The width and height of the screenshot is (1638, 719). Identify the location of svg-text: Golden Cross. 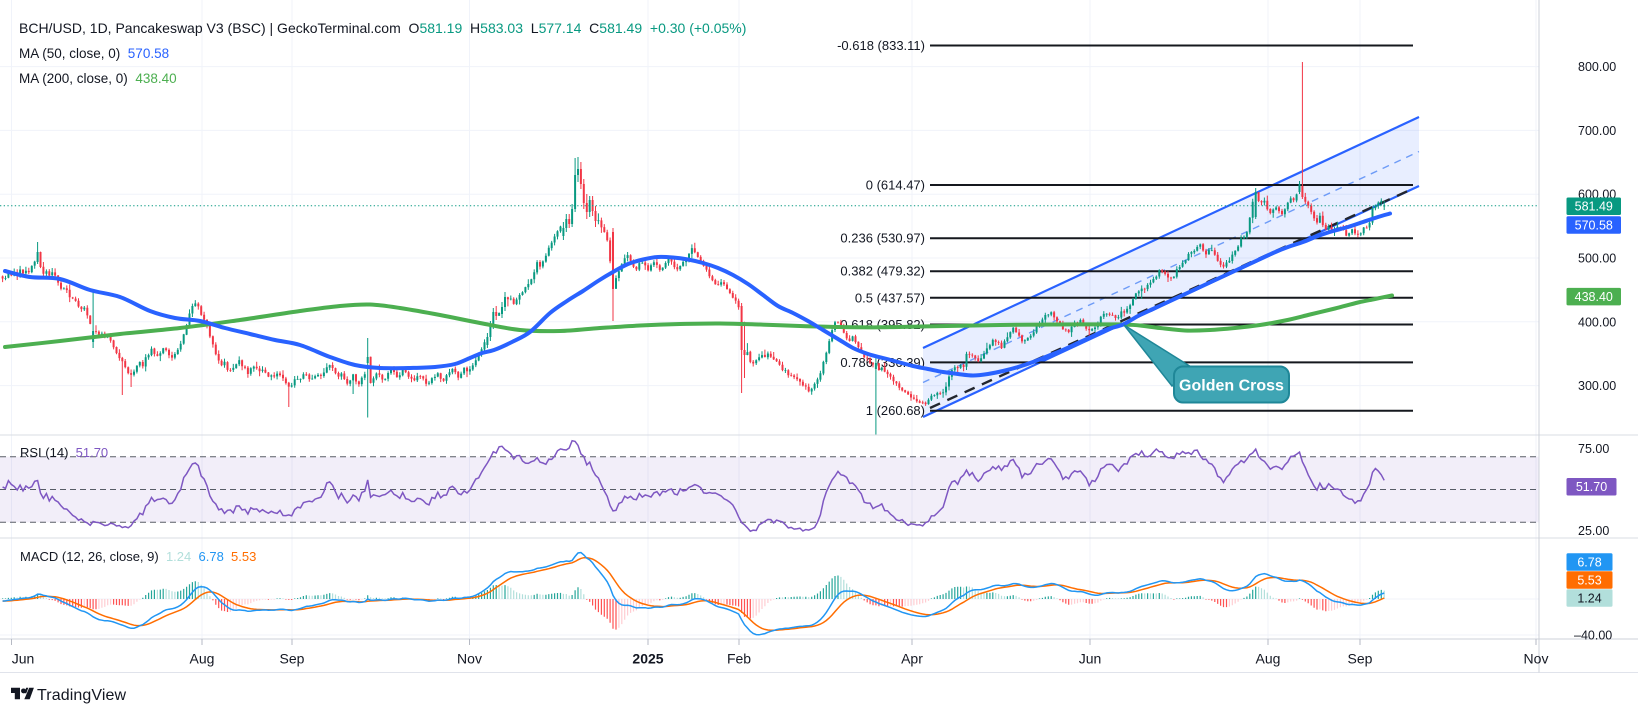
(1231, 386).